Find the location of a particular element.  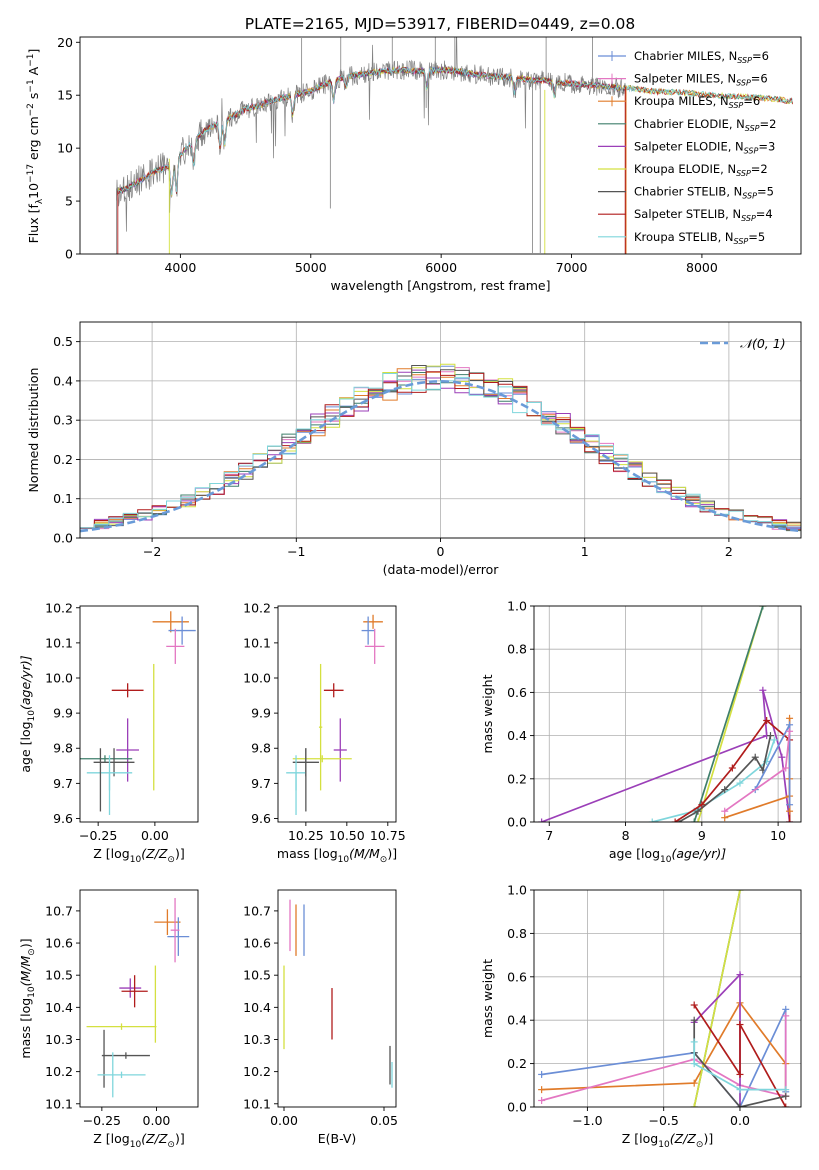

mass-vs-Z-marks is located at coordinates (138, 998).